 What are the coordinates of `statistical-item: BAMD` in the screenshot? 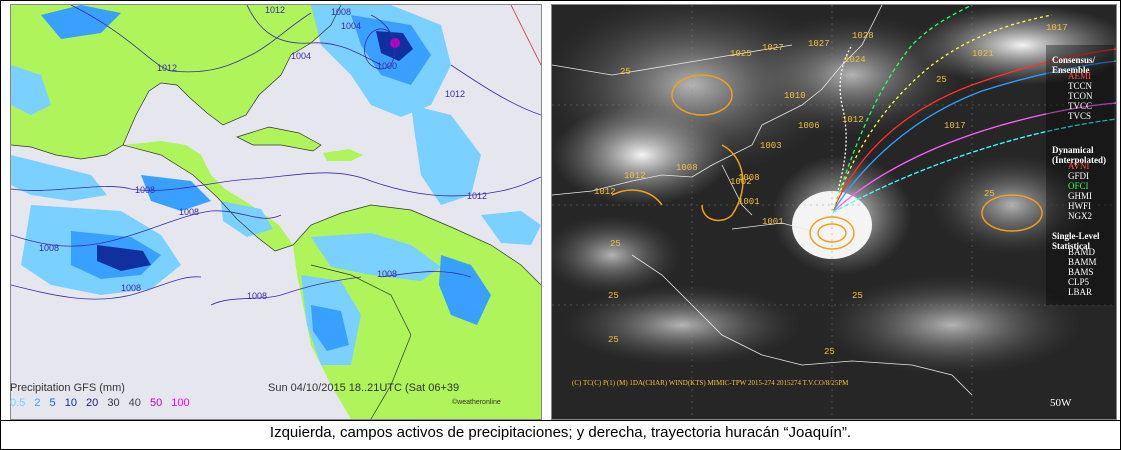 It's located at (1082, 252).